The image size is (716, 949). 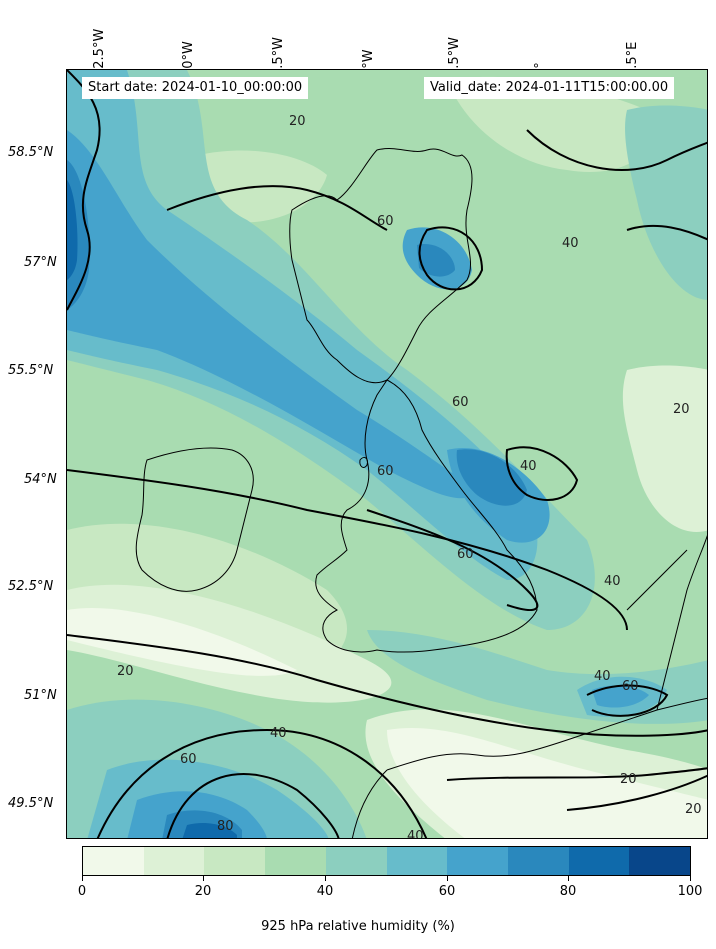 What do you see at coordinates (546, 734) in the screenshot?
I see `france-coast` at bounding box center [546, 734].